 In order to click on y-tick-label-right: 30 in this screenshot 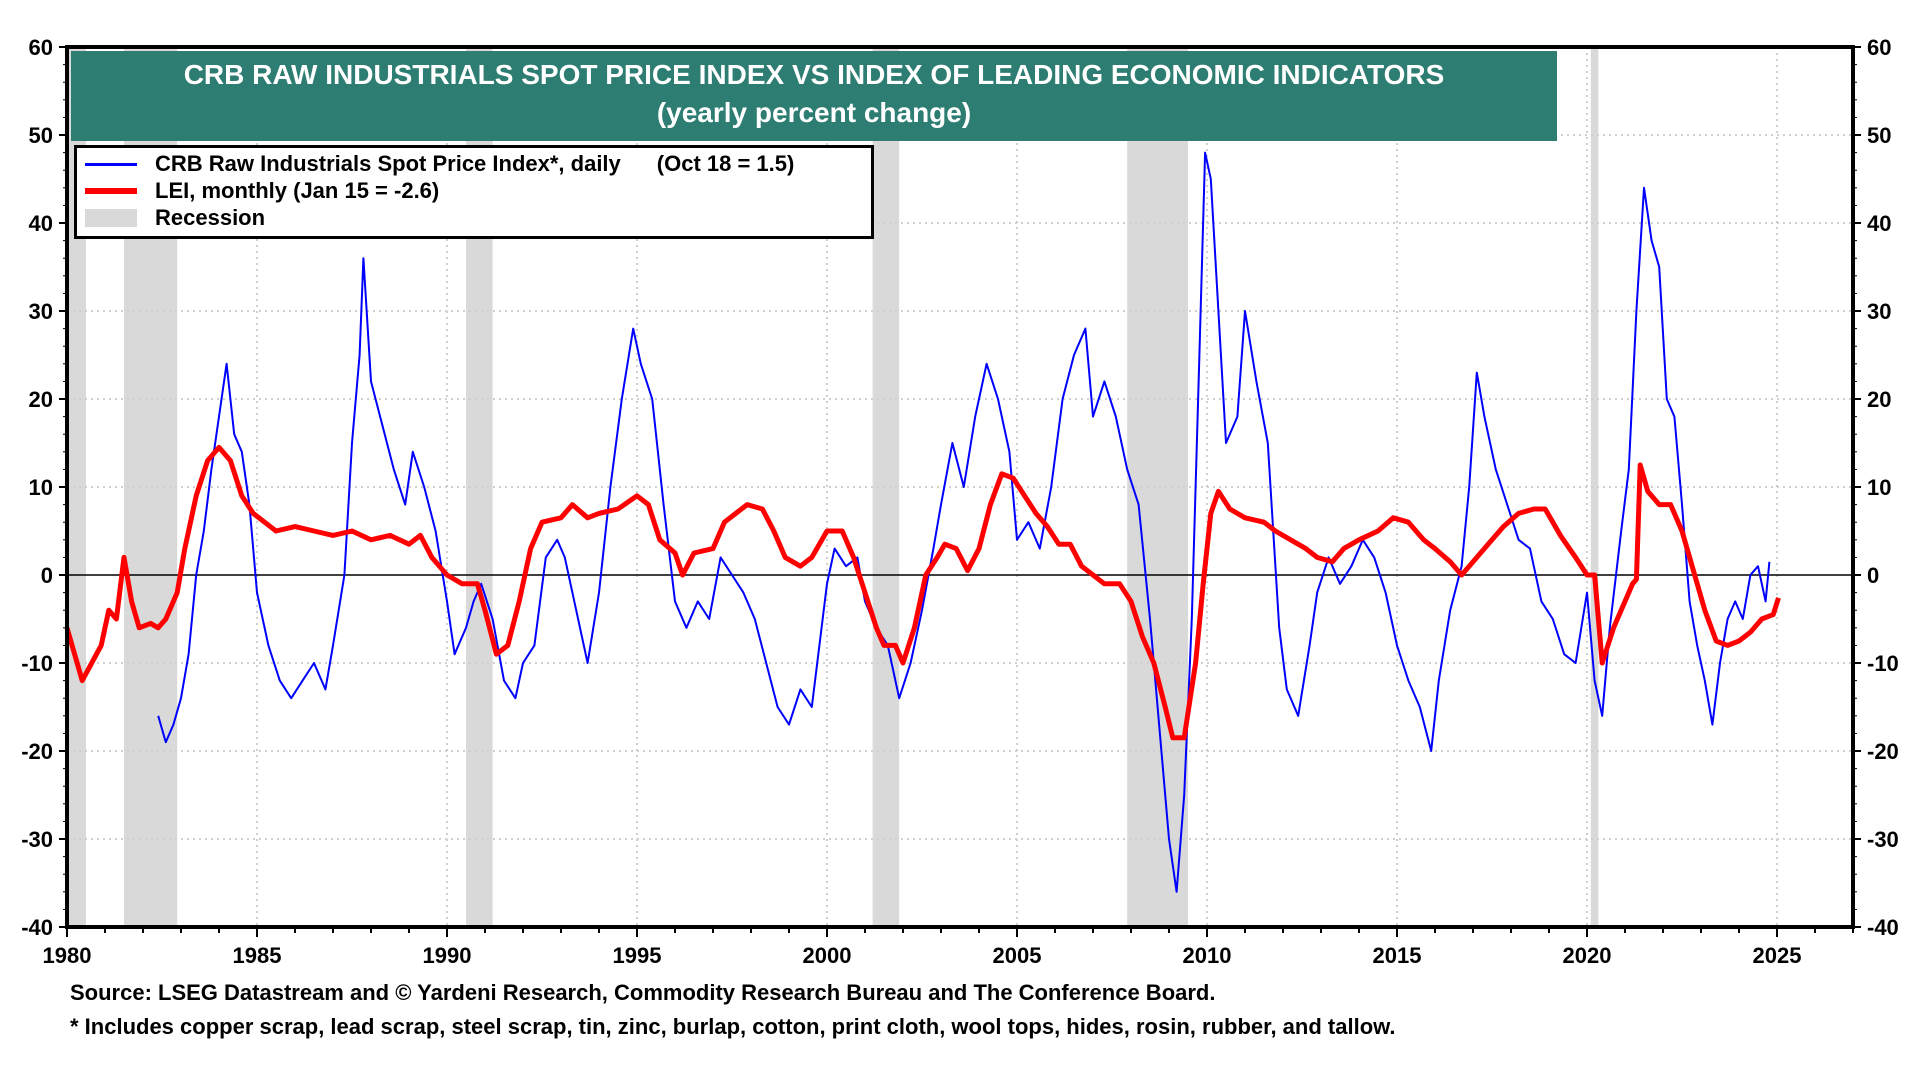, I will do `click(1879, 311)`.